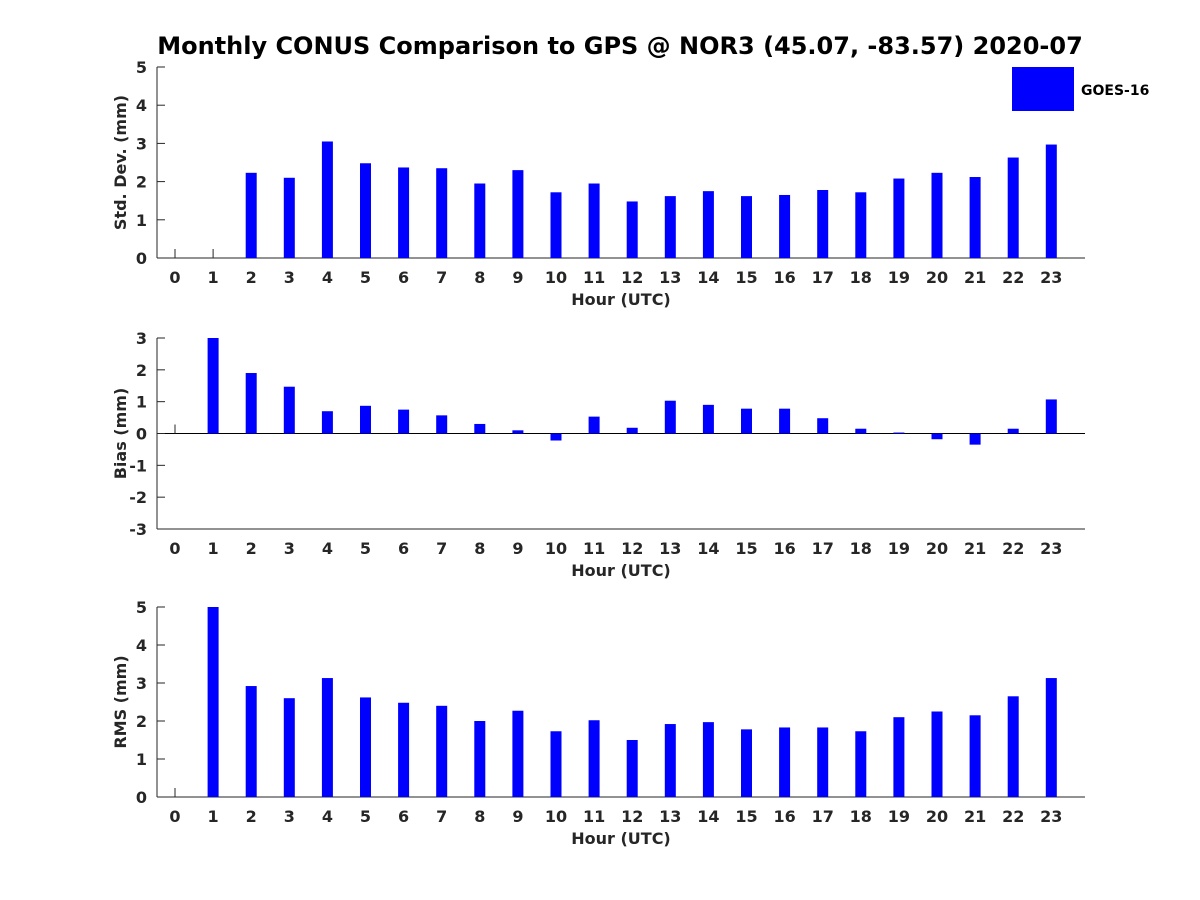 The image size is (1200, 900). Describe the element at coordinates (899, 816) in the screenshot. I see `rms-xtick-label: 19` at that location.